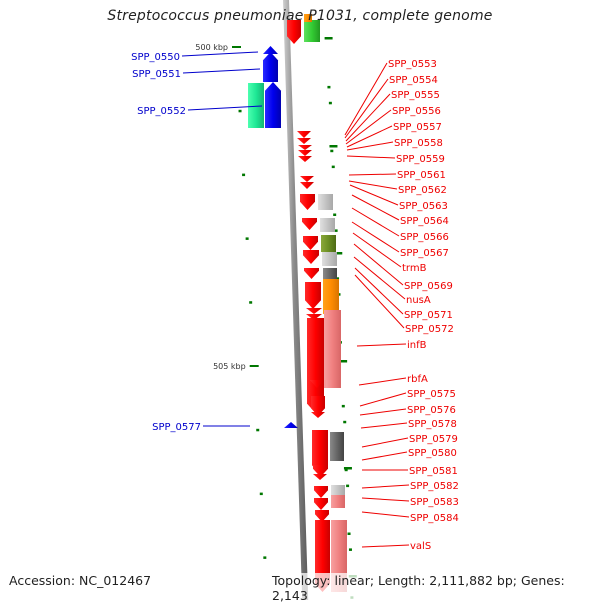  I want to click on gene-label-SPP_0562: SPP_0562, so click(422, 190).